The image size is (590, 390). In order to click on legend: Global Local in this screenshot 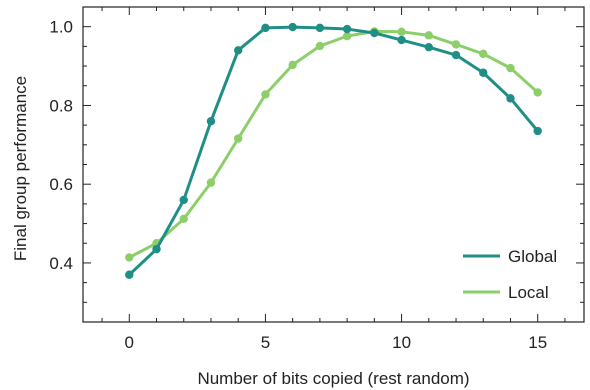, I will do `click(510, 274)`.